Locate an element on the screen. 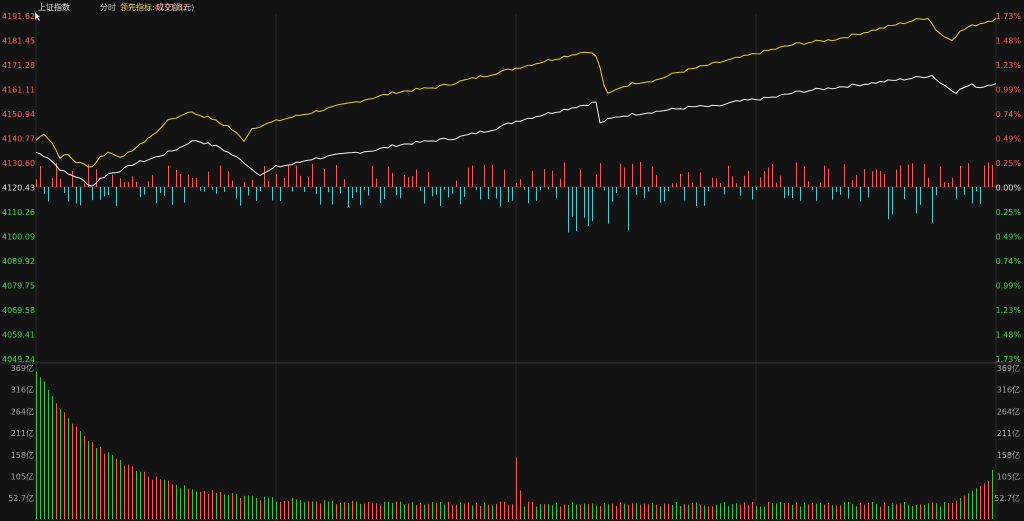 This screenshot has width=1024, height=521. index-title: 上证指数 is located at coordinates (54, 7).